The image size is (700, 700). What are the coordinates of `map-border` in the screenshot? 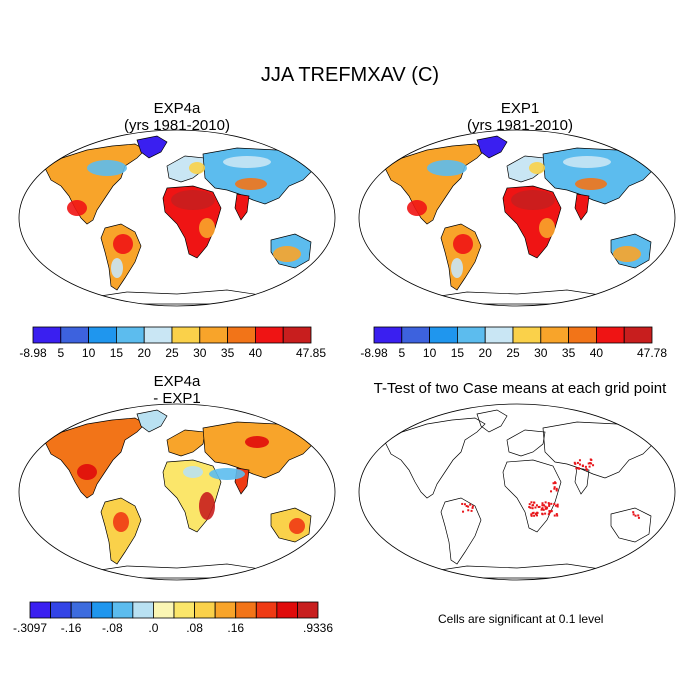 It's located at (177, 218).